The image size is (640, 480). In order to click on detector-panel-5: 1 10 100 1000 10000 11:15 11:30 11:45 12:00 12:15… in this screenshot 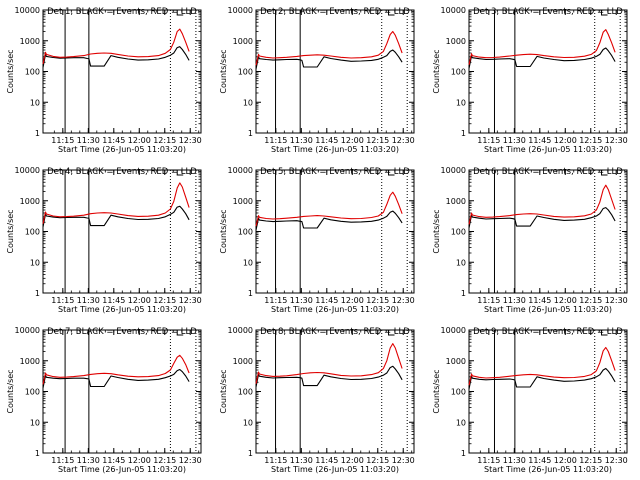, I will do `click(317, 240)`.